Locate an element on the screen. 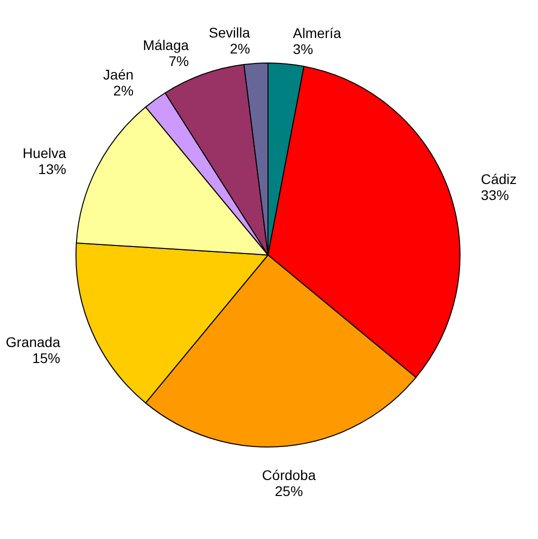 Image resolution: width=538 pixels, height=539 pixels. data-label: 33% is located at coordinates (494, 194).